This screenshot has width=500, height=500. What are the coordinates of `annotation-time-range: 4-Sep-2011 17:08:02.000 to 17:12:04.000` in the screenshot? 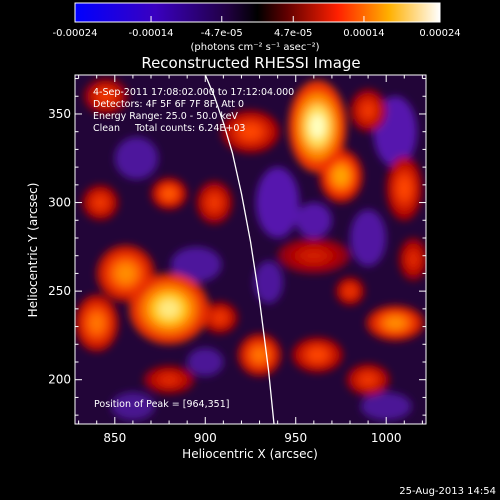 It's located at (193, 92).